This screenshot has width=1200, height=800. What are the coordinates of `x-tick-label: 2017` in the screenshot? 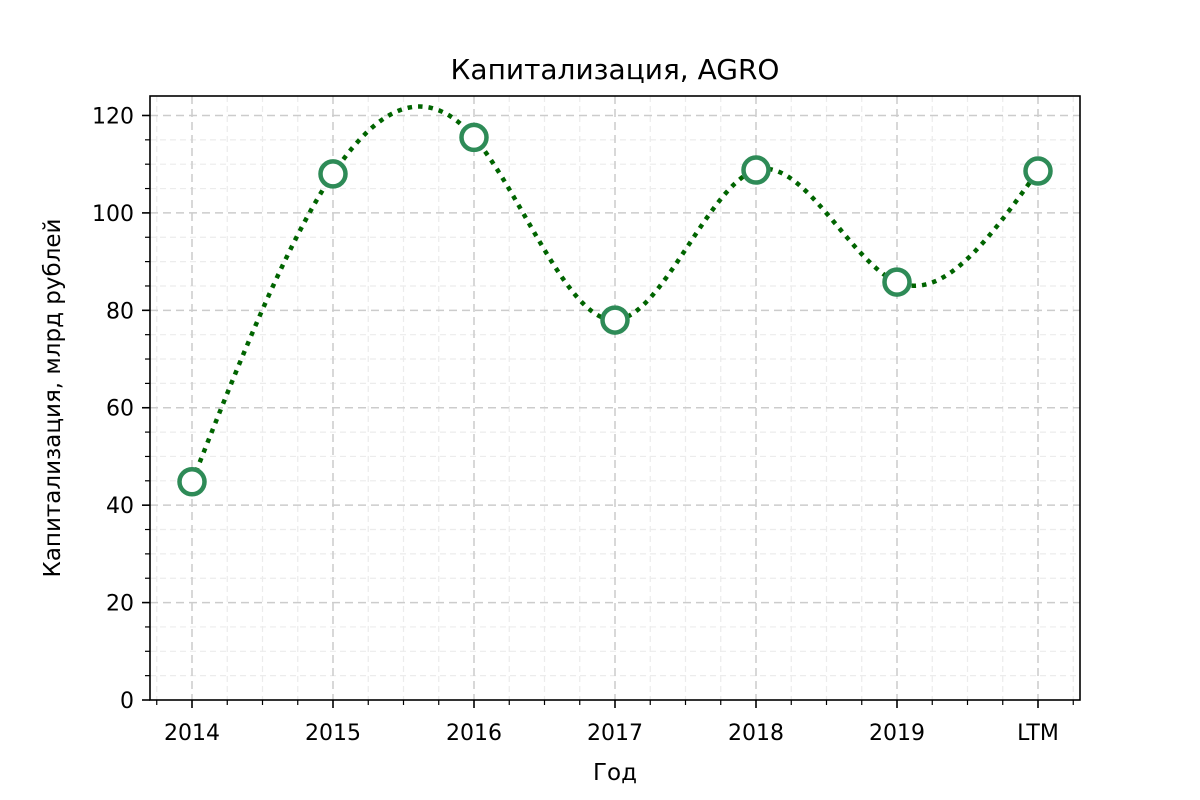 It's located at (615, 733).